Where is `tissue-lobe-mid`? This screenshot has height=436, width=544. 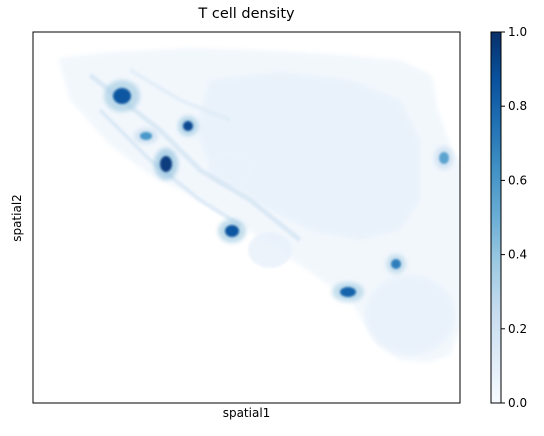
tissue-lobe-mid is located at coordinates (270, 250).